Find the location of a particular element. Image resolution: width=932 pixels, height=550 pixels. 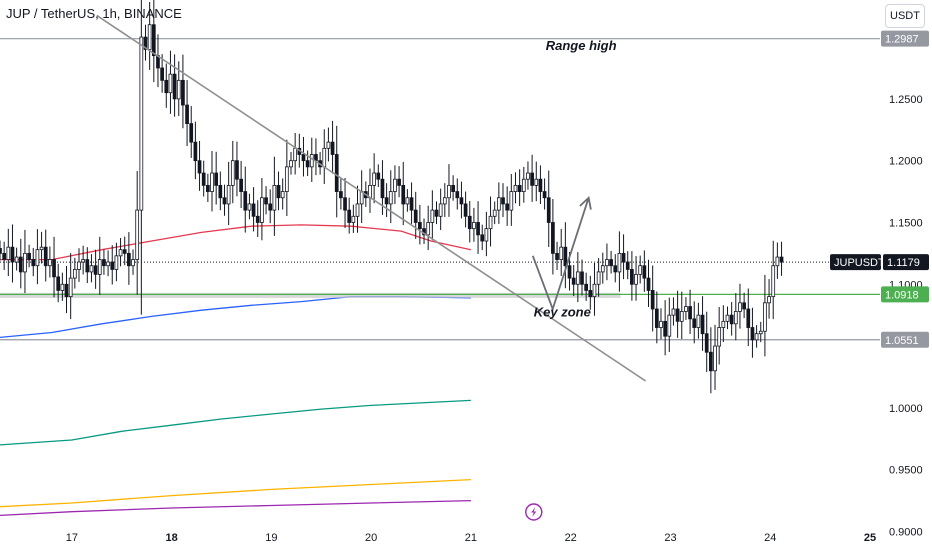

y-tick-label: 0.9500 is located at coordinates (906, 471).